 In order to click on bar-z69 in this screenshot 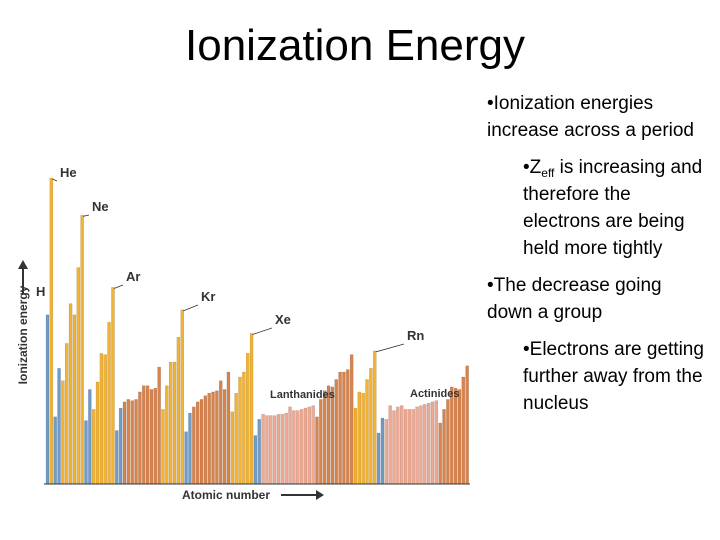, I will do `click(309, 445)`.